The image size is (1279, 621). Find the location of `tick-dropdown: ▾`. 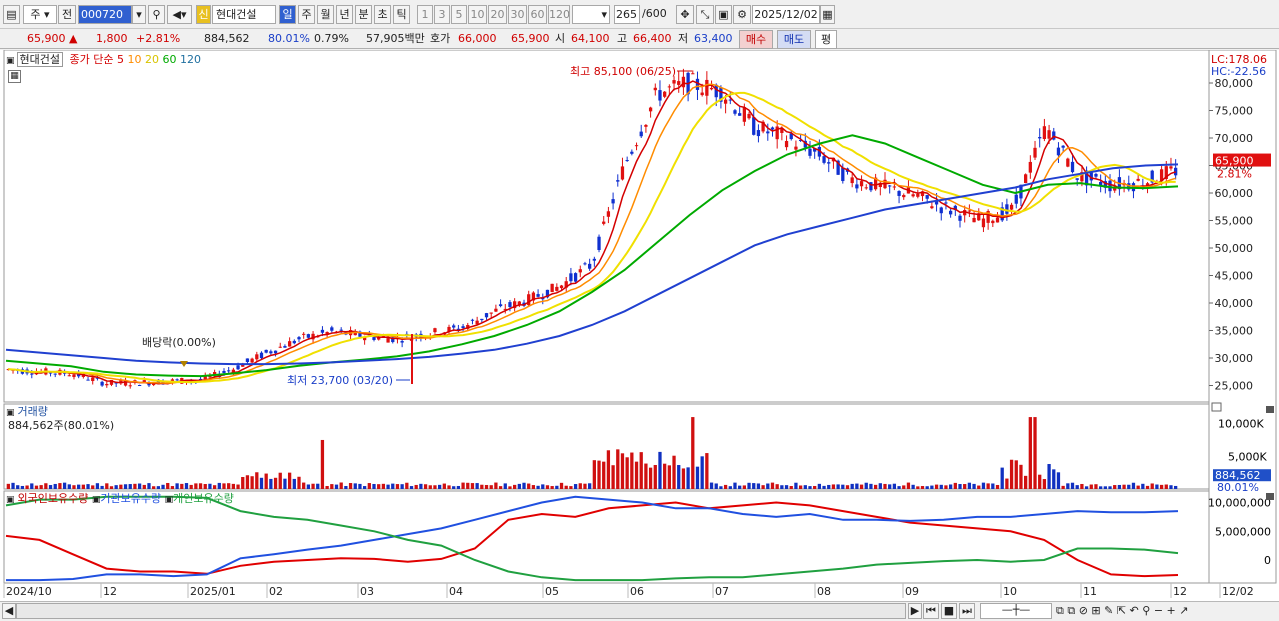

tick-dropdown: ▾ is located at coordinates (591, 14).